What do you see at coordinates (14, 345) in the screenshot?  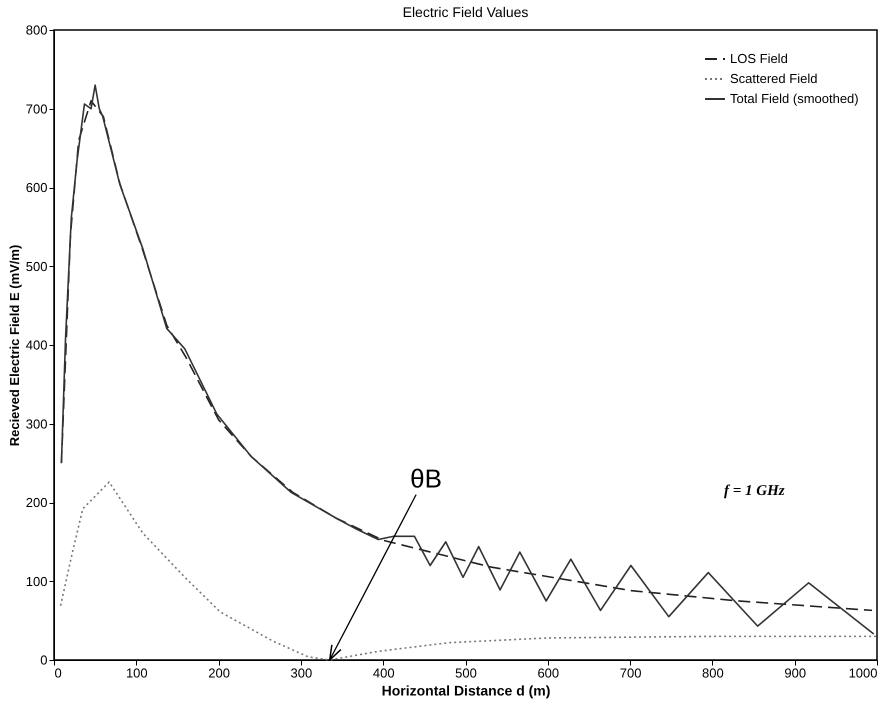 I see `y-axis-title: Recieved Electric Field E (mV/m)` at bounding box center [14, 345].